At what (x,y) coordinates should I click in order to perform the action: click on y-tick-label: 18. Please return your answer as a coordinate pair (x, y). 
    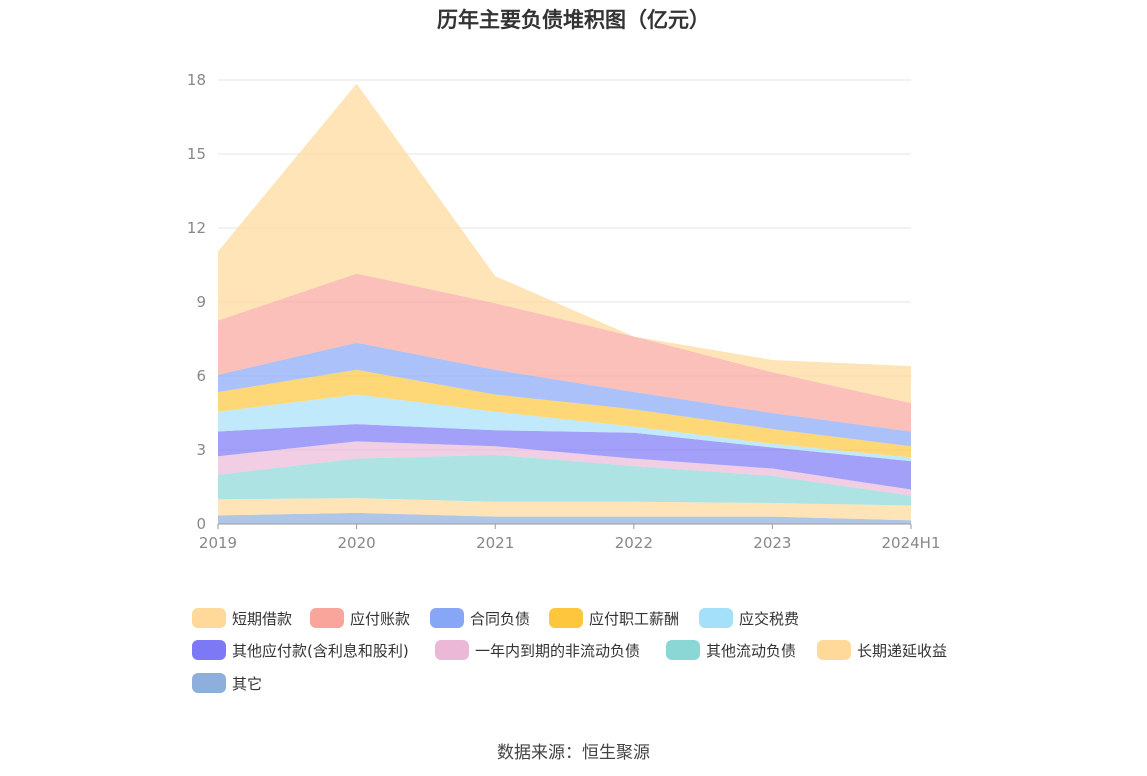
    Looking at the image, I should click on (196, 80).